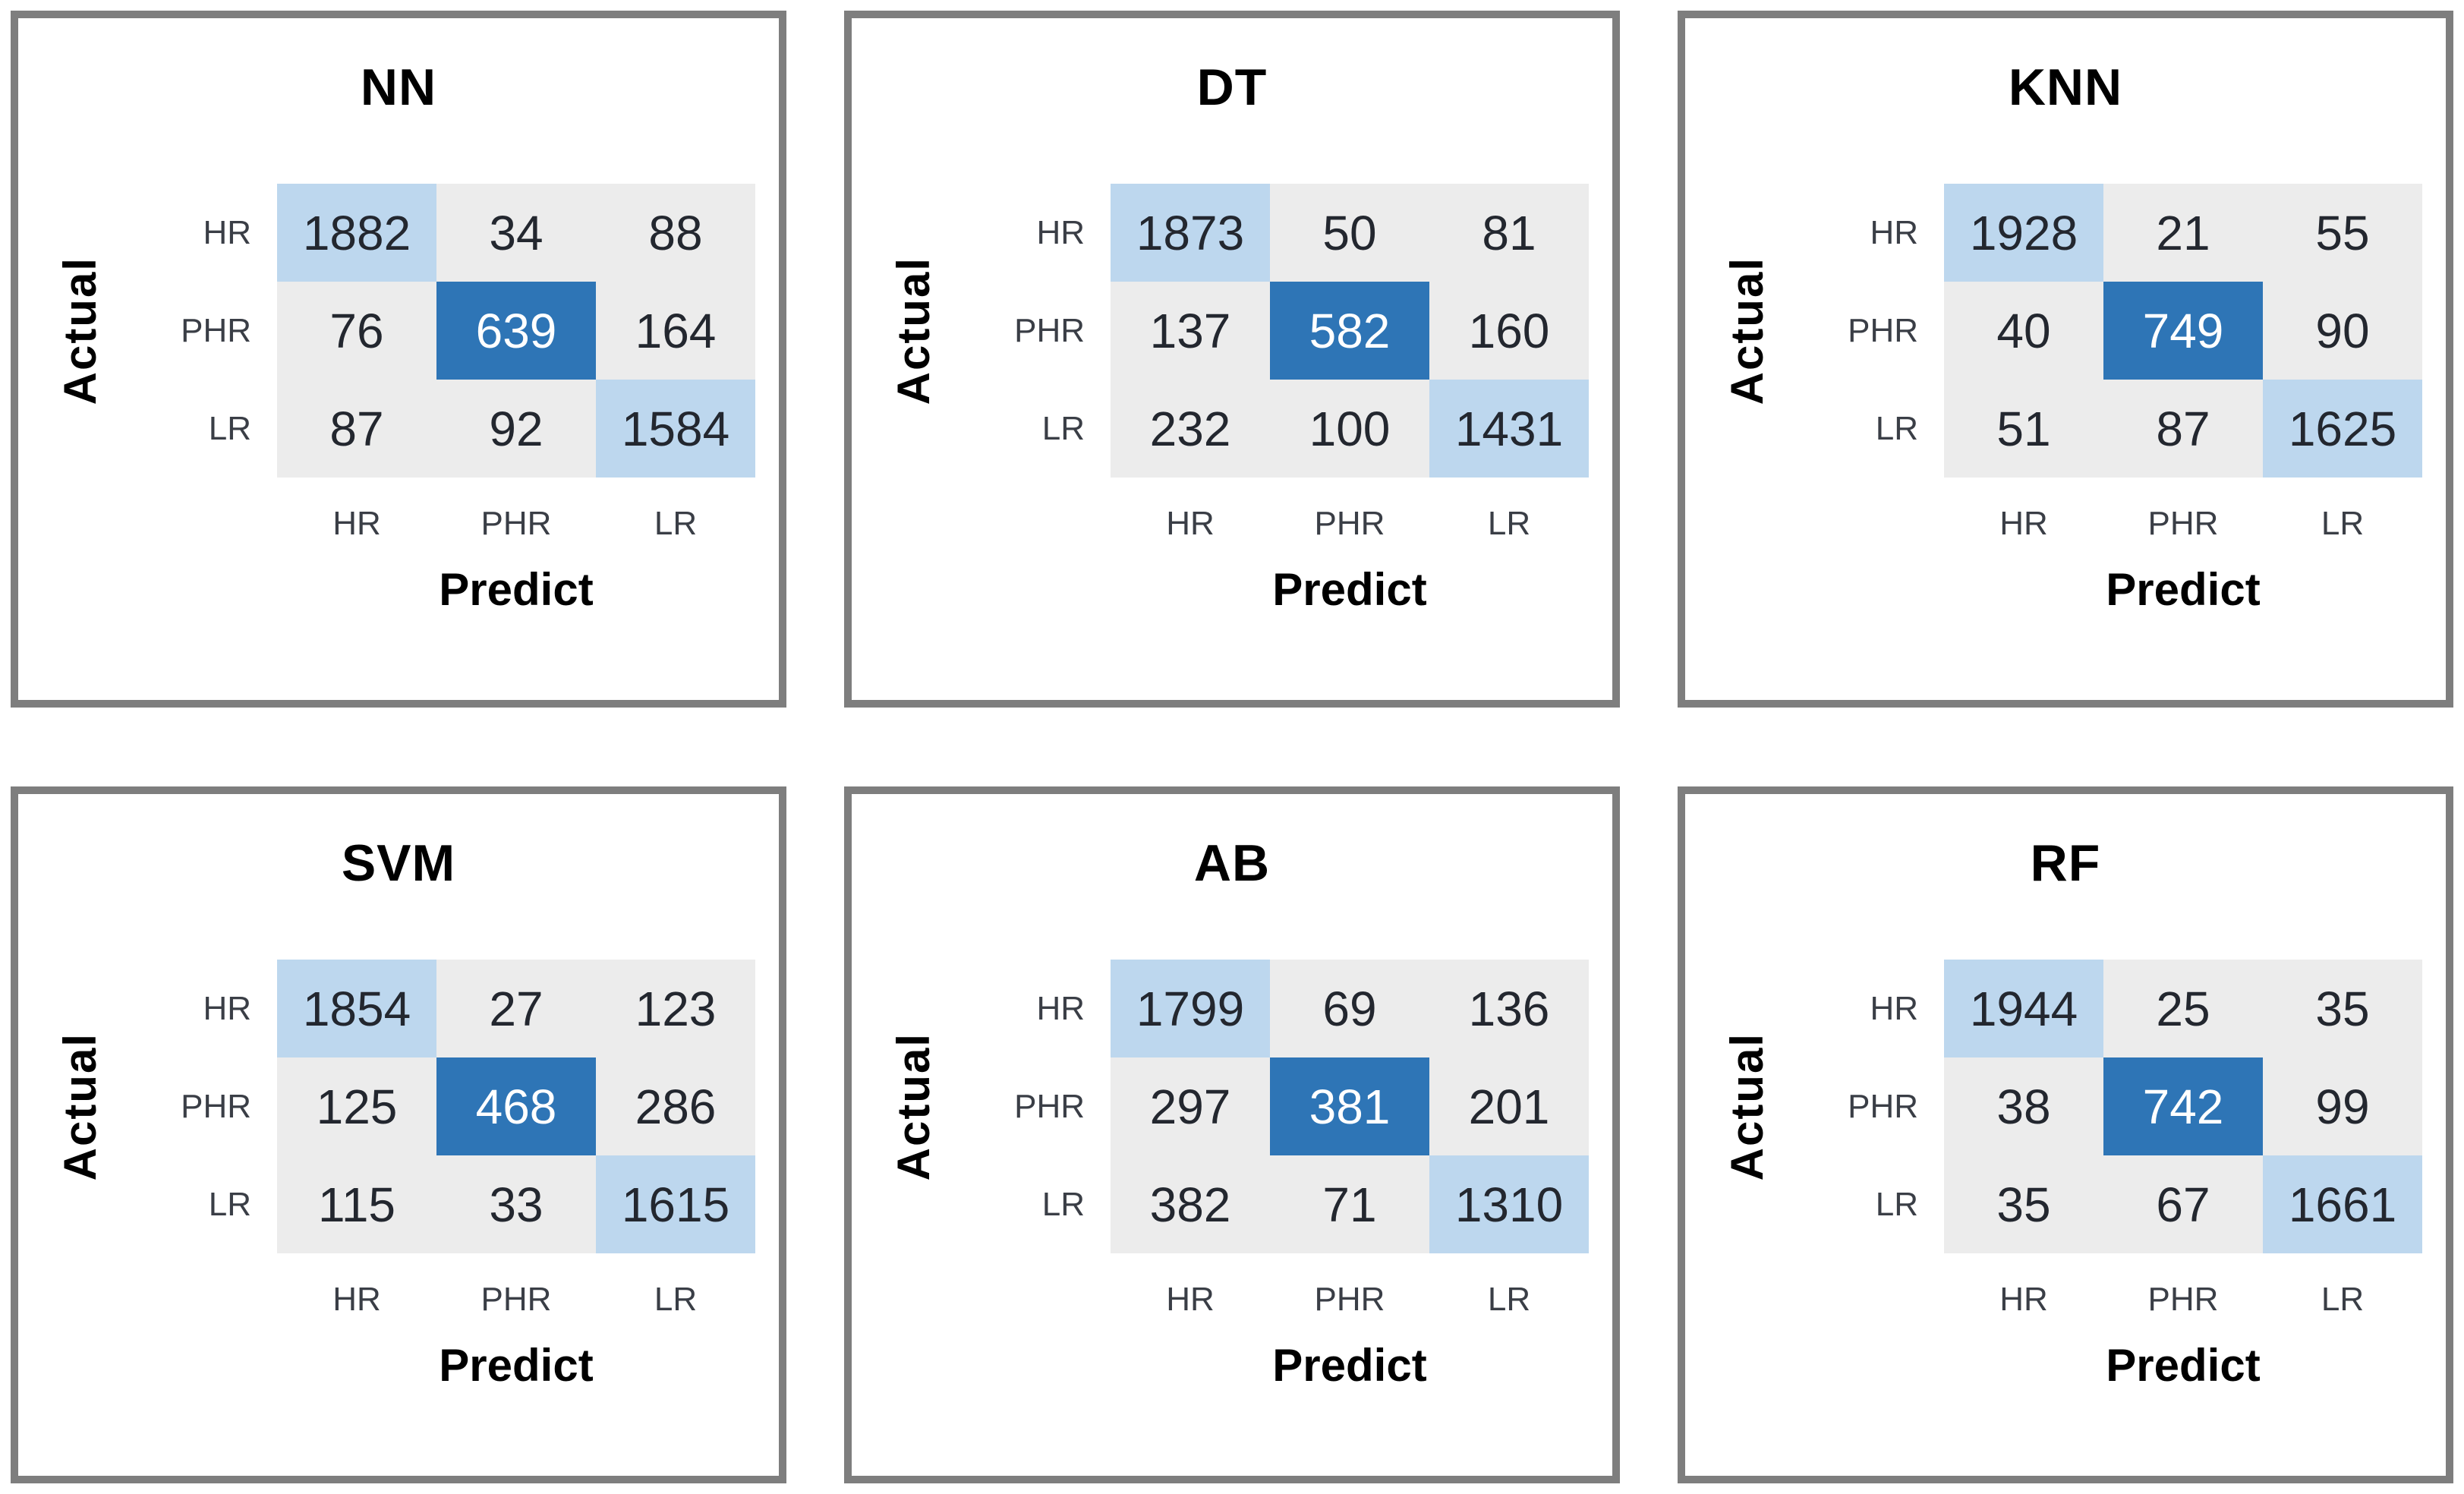 The image size is (2464, 1494). What do you see at coordinates (2024, 429) in the screenshot?
I see `matrix-cell: 51` at bounding box center [2024, 429].